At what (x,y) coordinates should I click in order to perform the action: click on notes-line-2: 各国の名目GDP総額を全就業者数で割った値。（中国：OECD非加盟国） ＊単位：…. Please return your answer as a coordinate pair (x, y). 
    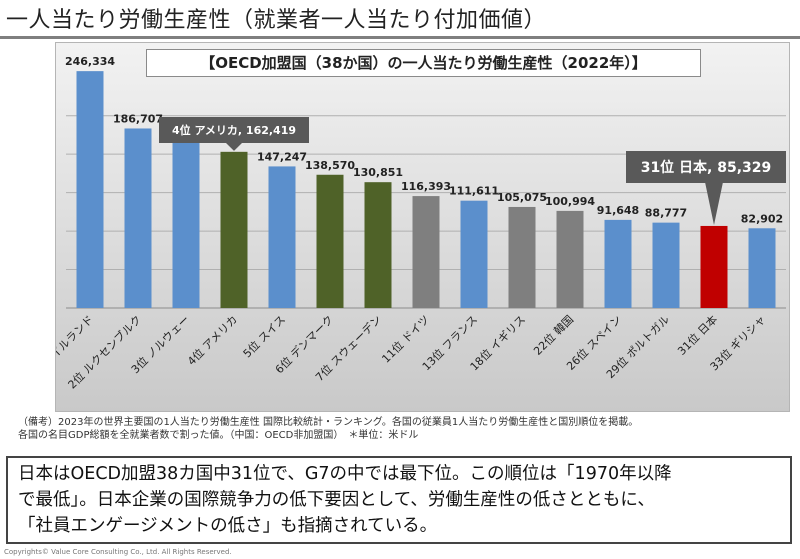
    Looking at the image, I should click on (218, 435).